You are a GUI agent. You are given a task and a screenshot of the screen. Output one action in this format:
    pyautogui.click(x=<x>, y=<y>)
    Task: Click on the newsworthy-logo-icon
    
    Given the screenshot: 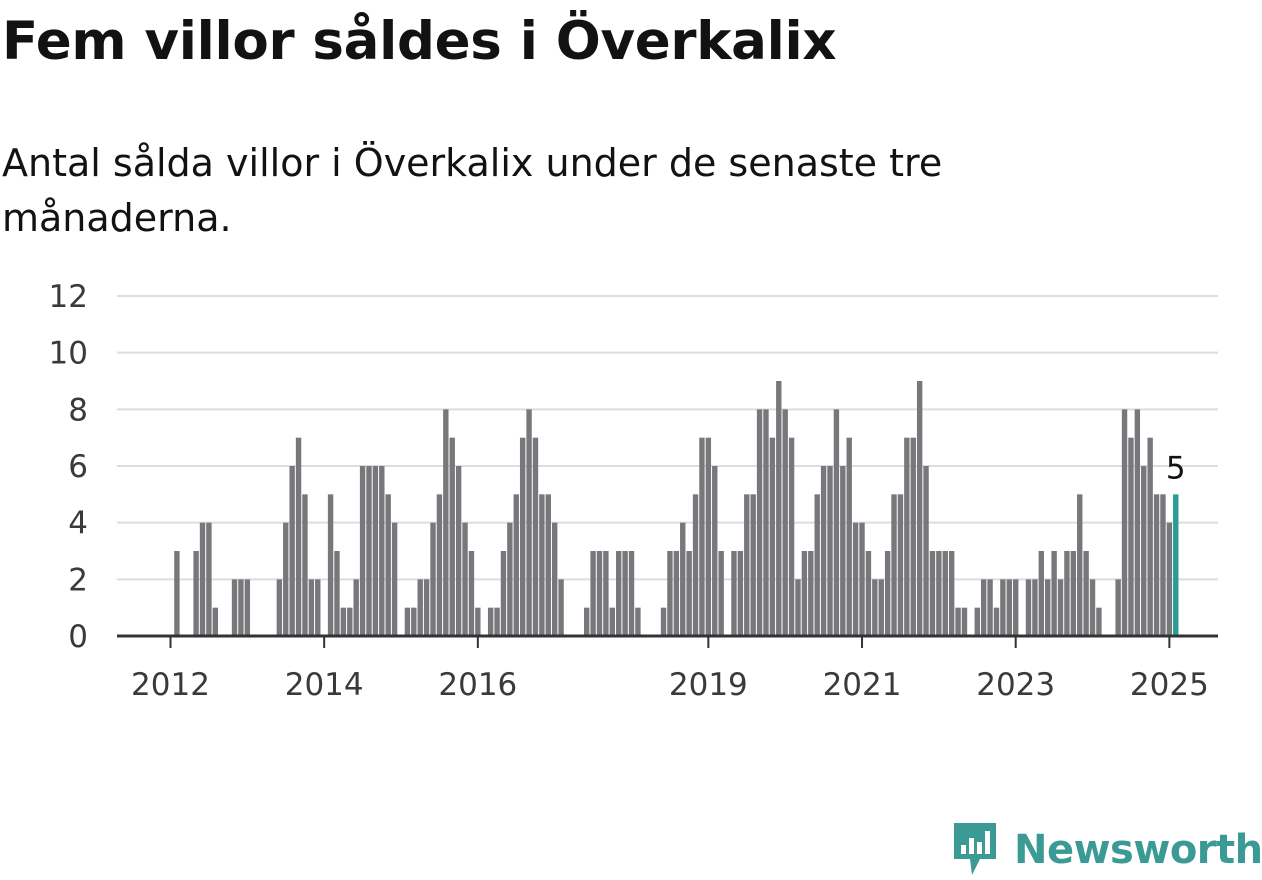 What is the action you would take?
    pyautogui.click(x=975, y=849)
    